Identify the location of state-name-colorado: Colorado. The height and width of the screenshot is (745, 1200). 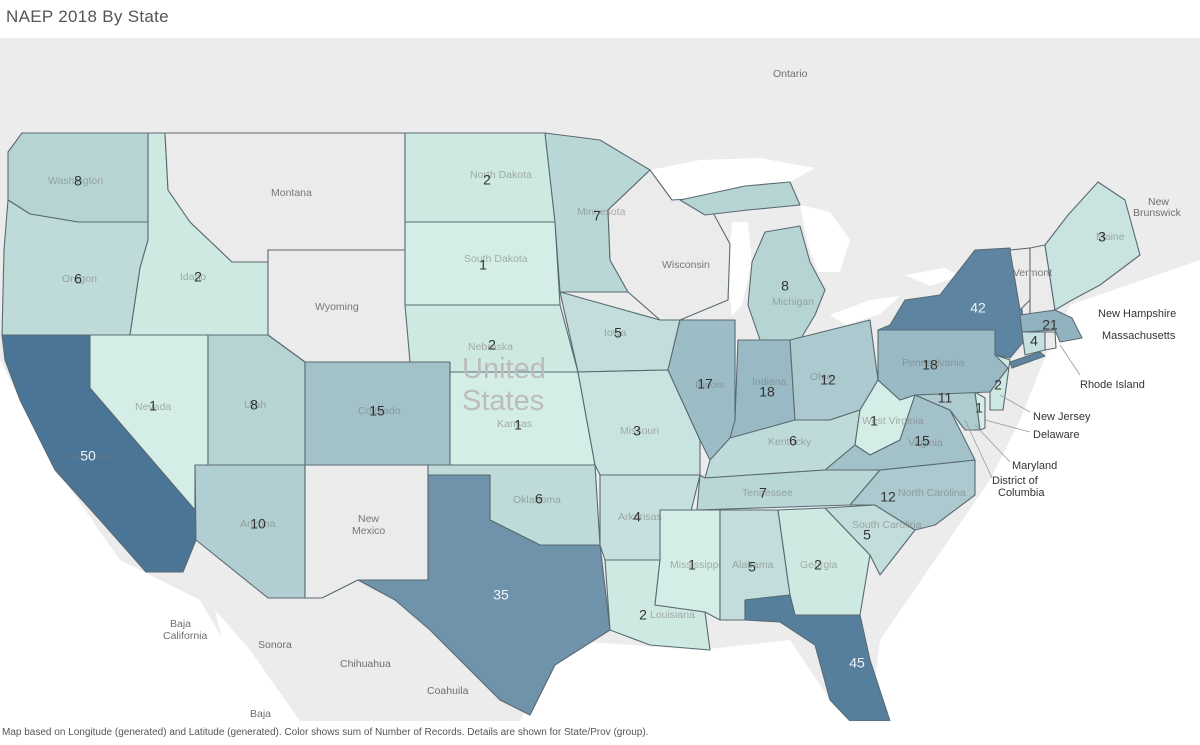
(379, 411).